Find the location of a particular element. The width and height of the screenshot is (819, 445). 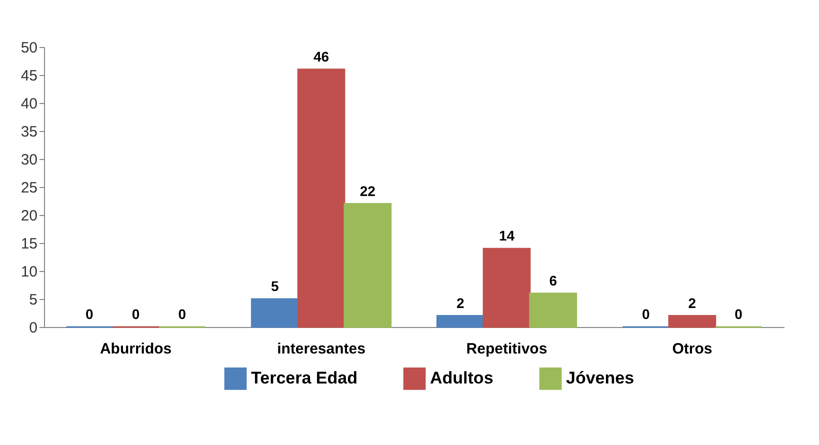

legend-label: Tercera Edad is located at coordinates (304, 378).